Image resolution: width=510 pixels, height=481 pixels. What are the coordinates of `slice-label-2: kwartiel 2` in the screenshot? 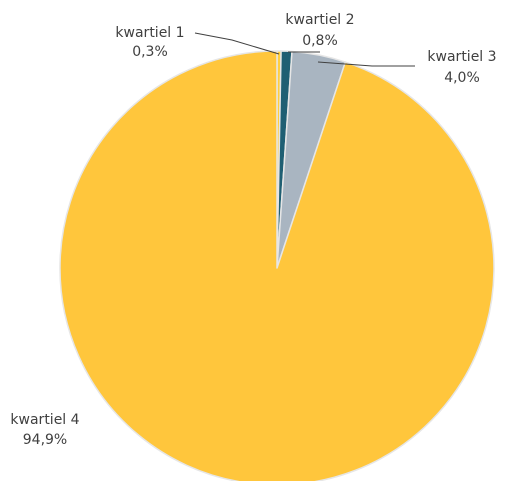 It's located at (319, 20).